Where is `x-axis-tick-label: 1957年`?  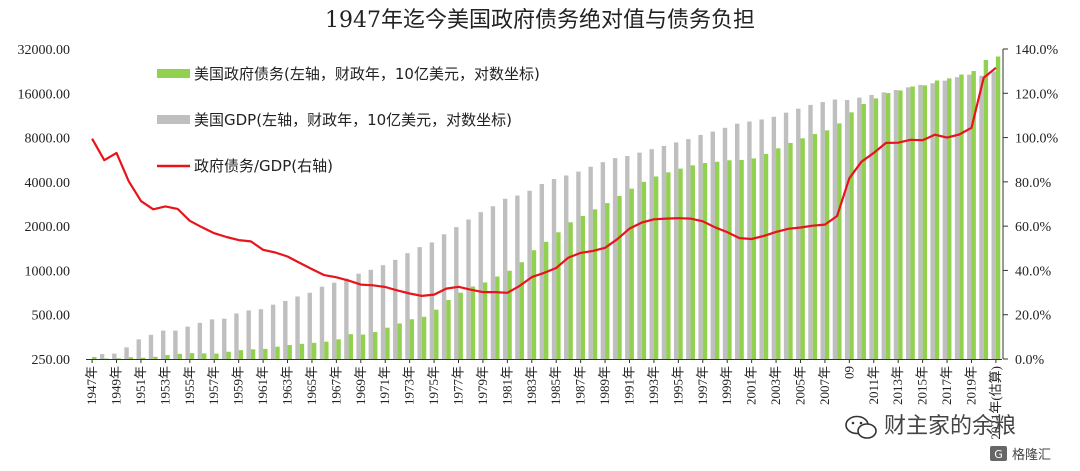
x-axis-tick-label: 1957年 is located at coordinates (213, 385).